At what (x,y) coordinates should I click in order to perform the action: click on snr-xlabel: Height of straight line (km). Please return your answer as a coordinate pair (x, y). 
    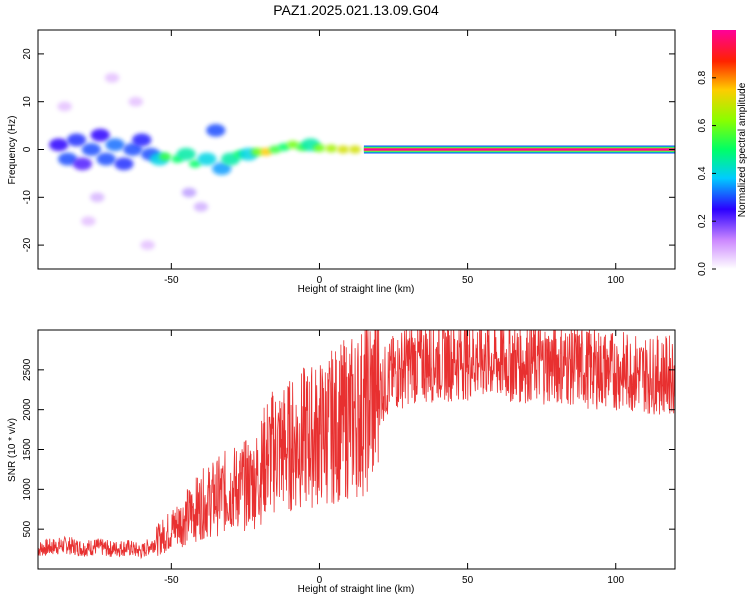
    Looking at the image, I should click on (356, 589).